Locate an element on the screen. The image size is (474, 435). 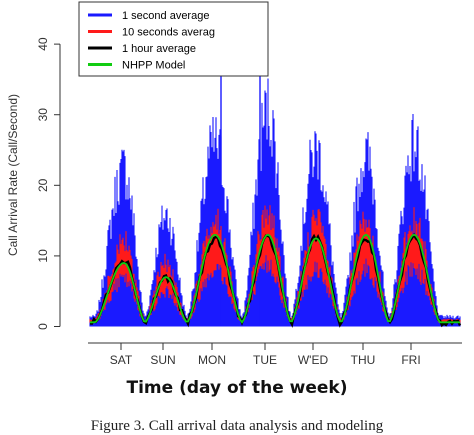
x-tick-label: THU is located at coordinates (363, 360).